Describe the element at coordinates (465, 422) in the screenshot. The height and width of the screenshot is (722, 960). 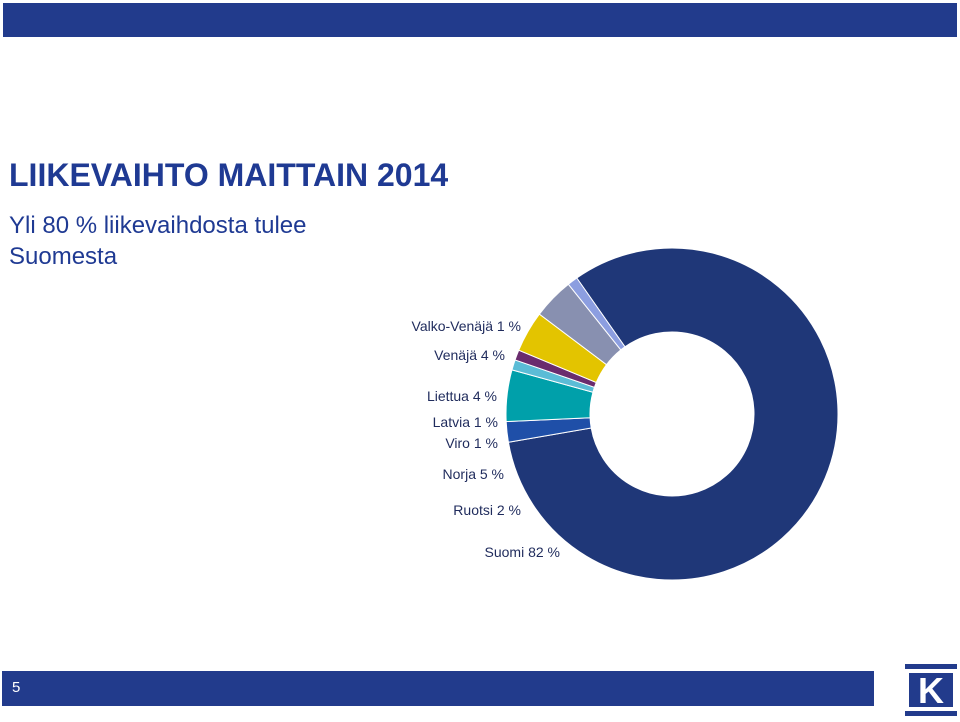
I see `slice-label-latvia: Latvia 1 %` at that location.